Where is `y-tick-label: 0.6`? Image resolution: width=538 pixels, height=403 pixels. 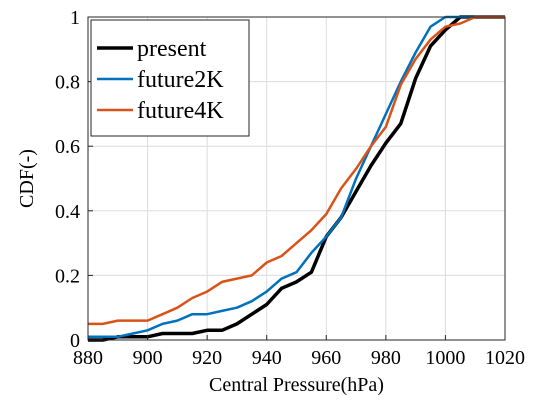 y-tick-label: 0.6 is located at coordinates (67, 147).